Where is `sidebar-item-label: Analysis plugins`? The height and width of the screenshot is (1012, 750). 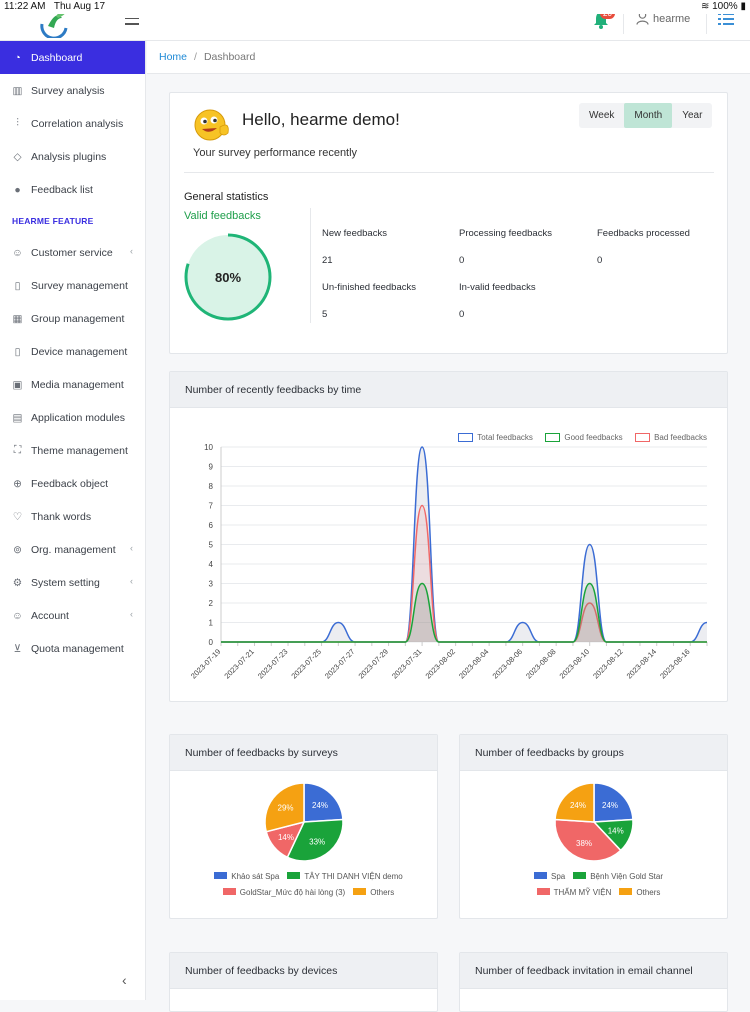 sidebar-item-label: Analysis plugins is located at coordinates (69, 156).